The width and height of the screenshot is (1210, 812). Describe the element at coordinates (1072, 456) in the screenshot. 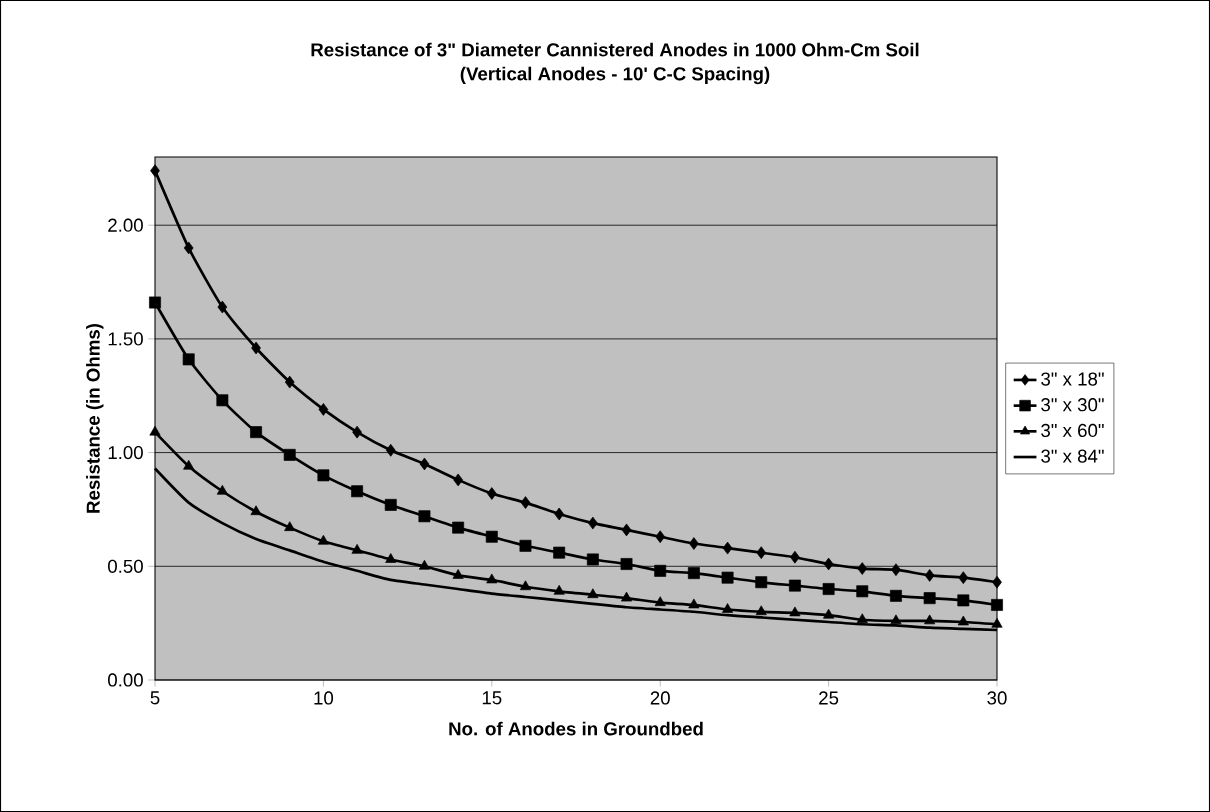

I see `legend-label: 3" x 84"` at that location.